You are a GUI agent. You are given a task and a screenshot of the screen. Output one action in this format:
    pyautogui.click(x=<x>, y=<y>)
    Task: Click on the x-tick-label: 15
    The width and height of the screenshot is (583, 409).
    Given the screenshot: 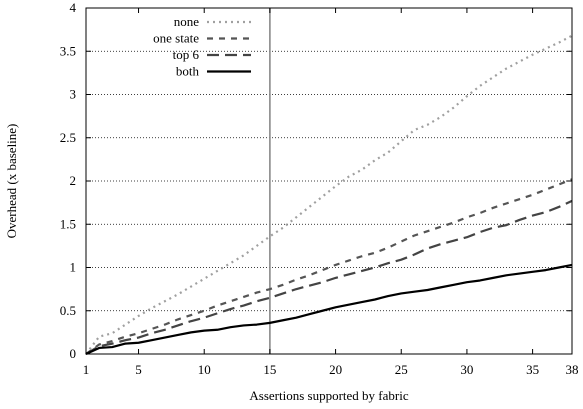 What is the action you would take?
    pyautogui.click(x=269, y=369)
    